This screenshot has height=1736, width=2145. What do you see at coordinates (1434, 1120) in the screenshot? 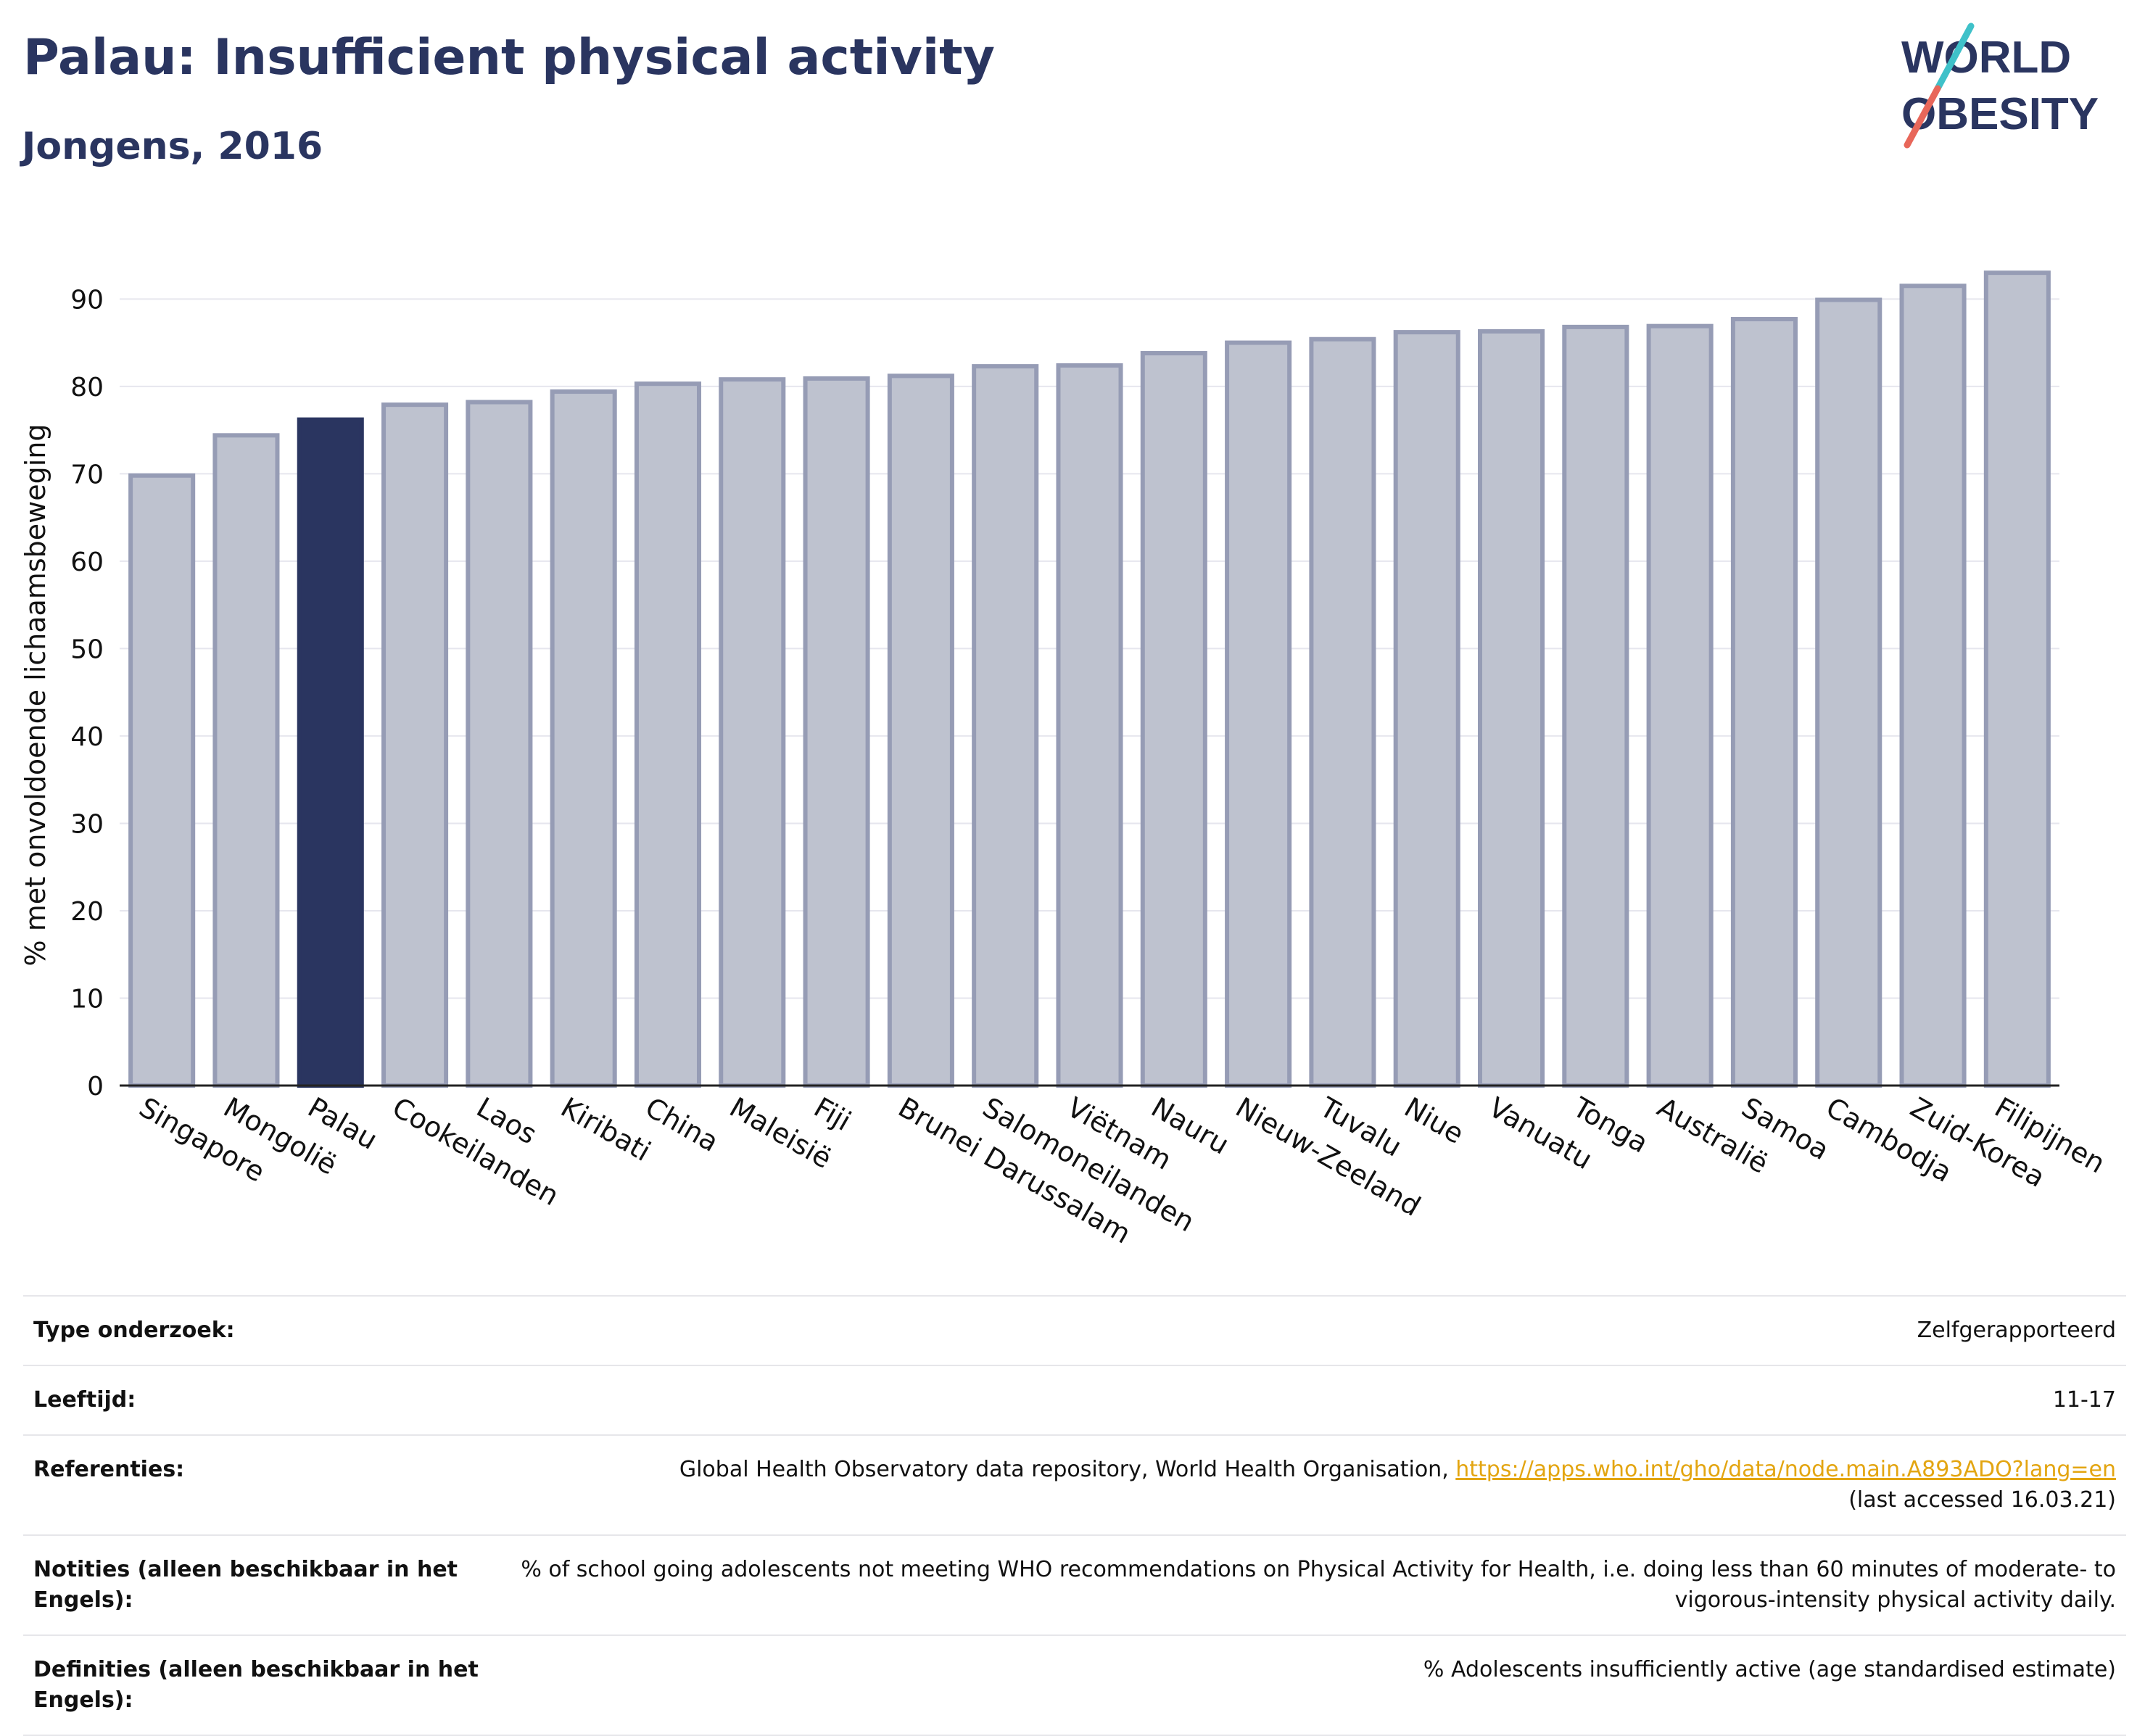
I see `x-tick-label: Niue` at bounding box center [1434, 1120].